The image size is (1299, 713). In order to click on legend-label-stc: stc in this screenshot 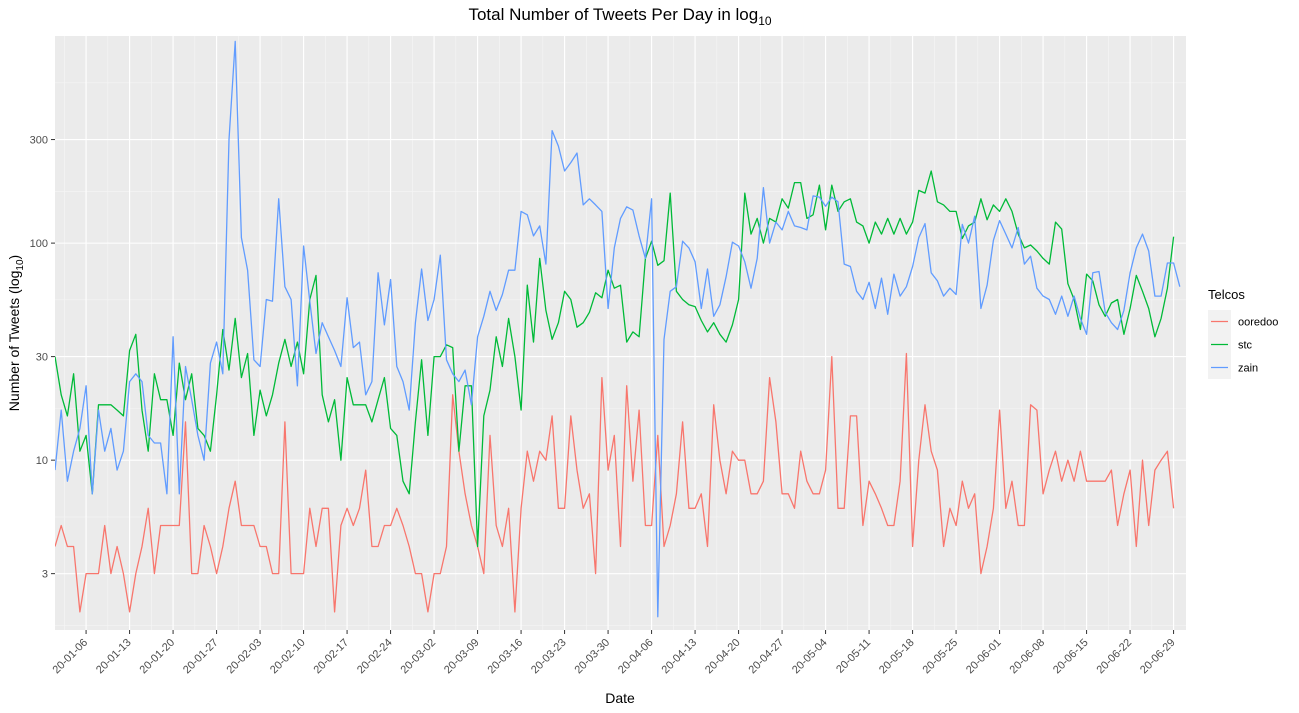, I will do `click(1245, 346)`.